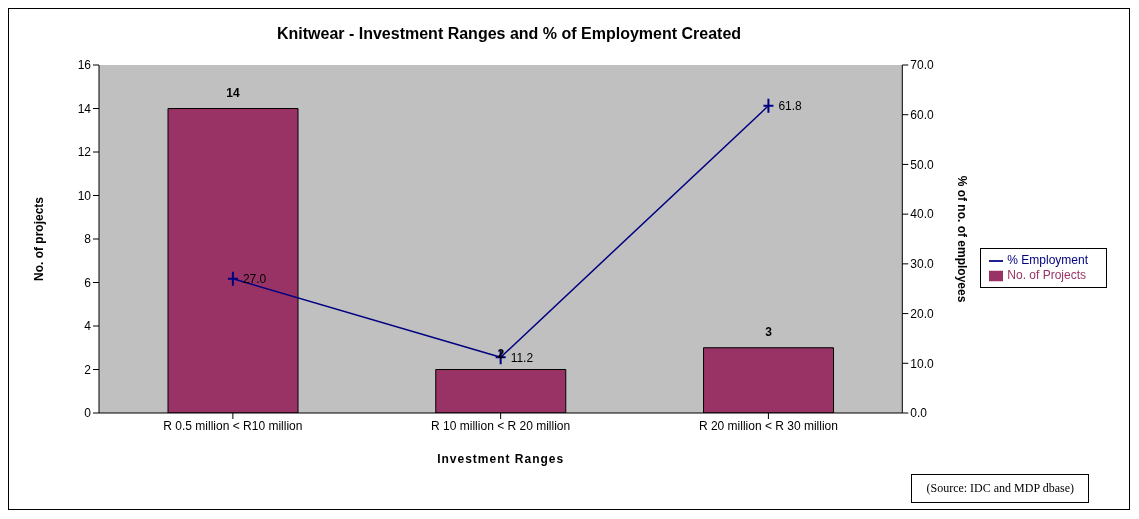  Describe the element at coordinates (1000, 488) in the screenshot. I see `text: (Source: IDC and MDP dbase)` at that location.